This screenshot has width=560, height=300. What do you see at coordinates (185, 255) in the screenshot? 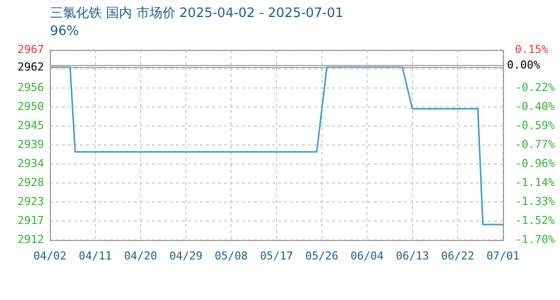
I see `x-tick-label: 04/29` at bounding box center [185, 255].